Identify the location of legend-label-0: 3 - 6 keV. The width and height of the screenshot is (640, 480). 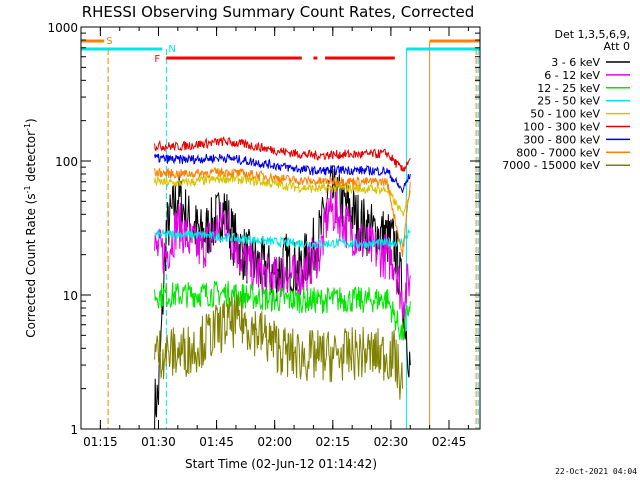
(575, 62).